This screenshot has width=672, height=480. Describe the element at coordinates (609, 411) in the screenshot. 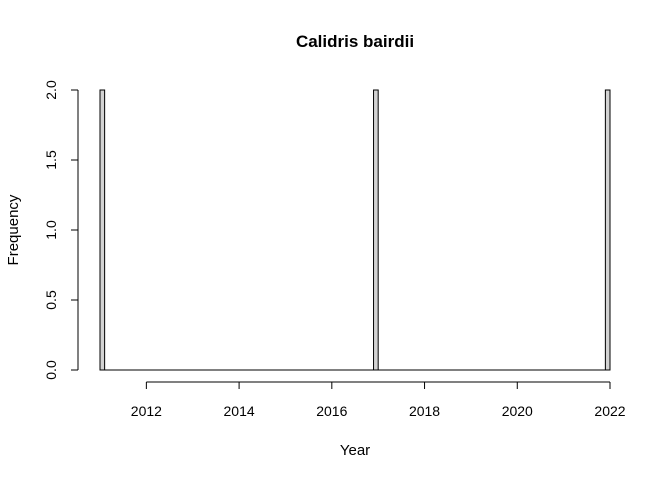

I see `x-tick-label-2022: 2022` at that location.